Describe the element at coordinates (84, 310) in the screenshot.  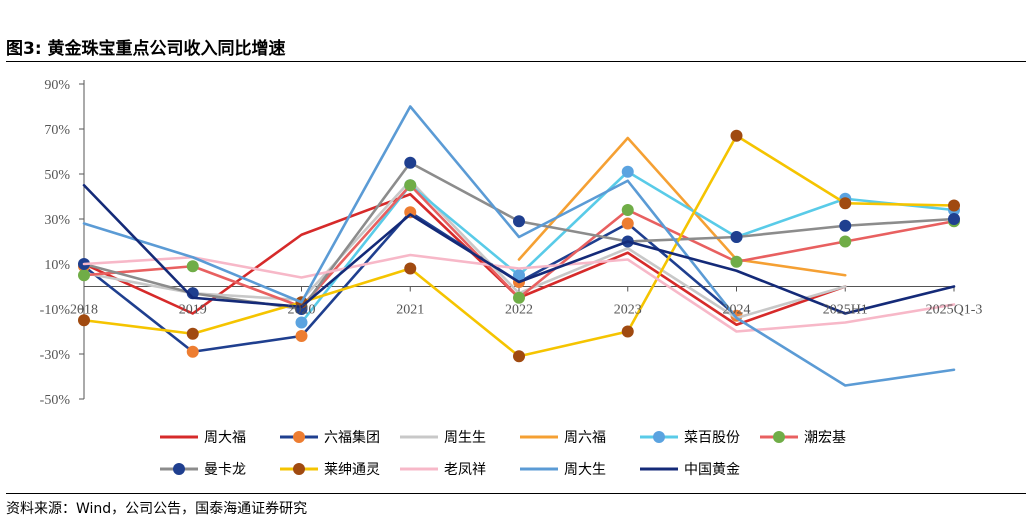
I see `x-tick-label: 2018` at that location.